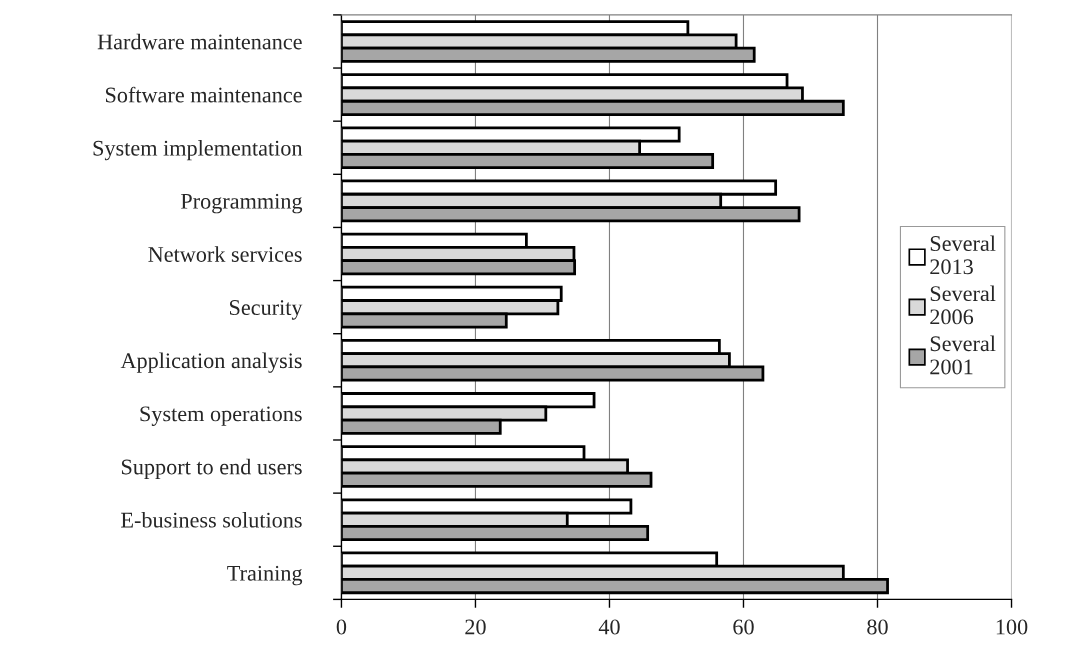 The image size is (1067, 648). Describe the element at coordinates (241, 203) in the screenshot. I see `y-tick-label: Programming` at that location.